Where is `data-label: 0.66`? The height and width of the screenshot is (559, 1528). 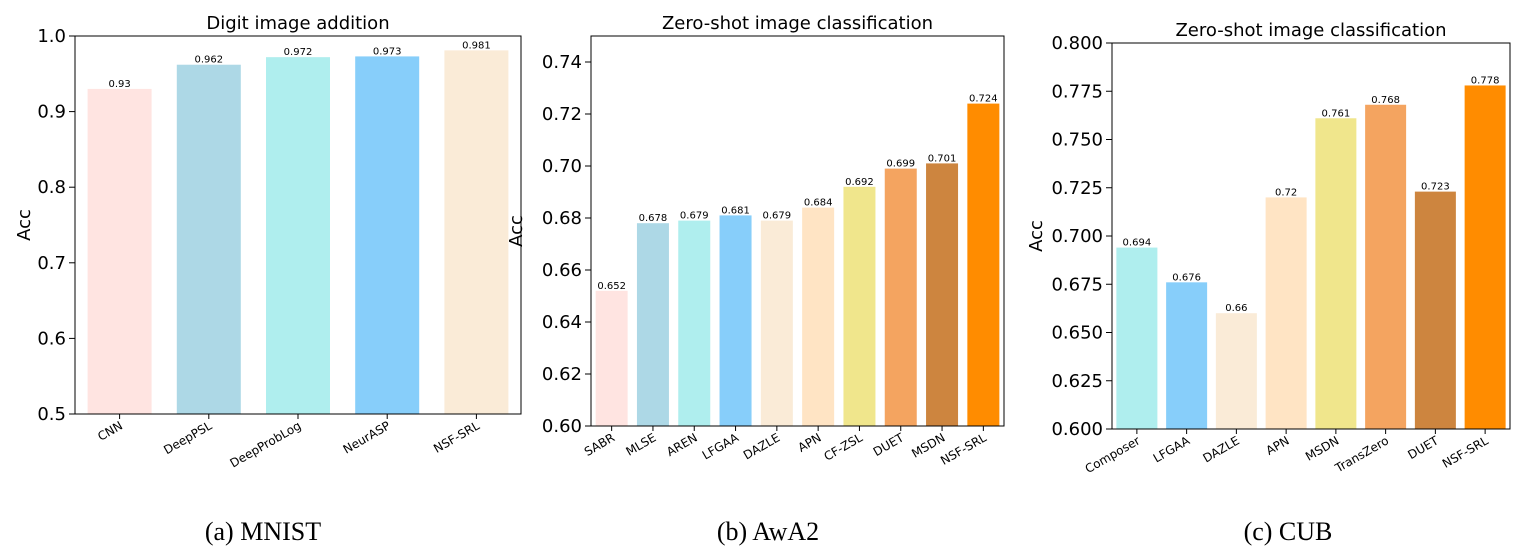 data-label: 0.66 is located at coordinates (1236, 308).